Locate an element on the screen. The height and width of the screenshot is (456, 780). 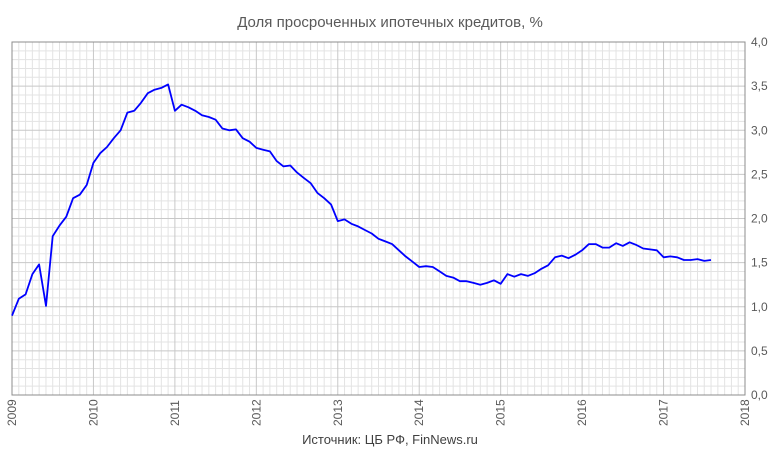
y-tick-label: 2,5 is located at coordinates (759, 174).